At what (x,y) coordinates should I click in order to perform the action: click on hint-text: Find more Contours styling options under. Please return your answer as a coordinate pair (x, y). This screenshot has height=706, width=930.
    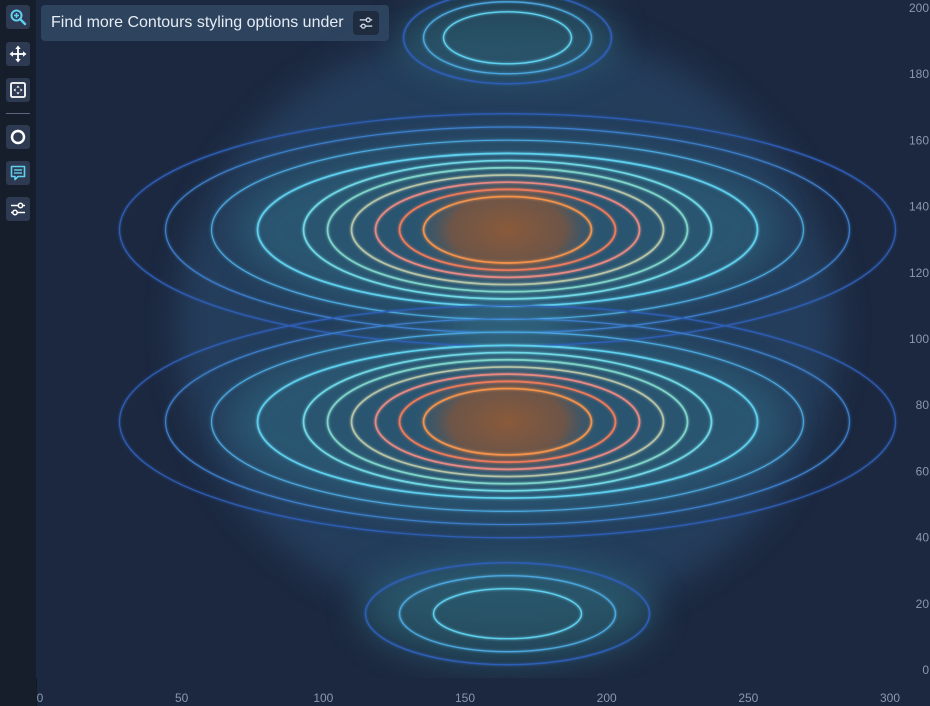
    Looking at the image, I should click on (197, 22).